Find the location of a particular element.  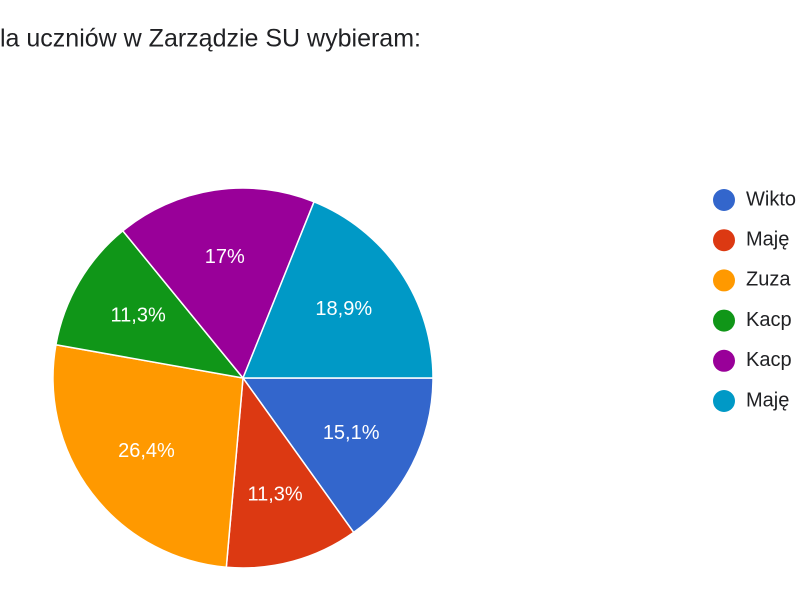

chart-title: la uczniów w Zarządzie SU wybieram: is located at coordinates (210, 39).